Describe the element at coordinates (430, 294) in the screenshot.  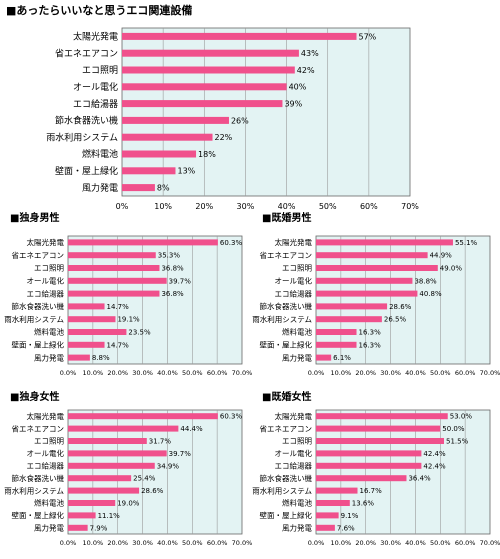
I see `data-label: 40.8%` at that location.